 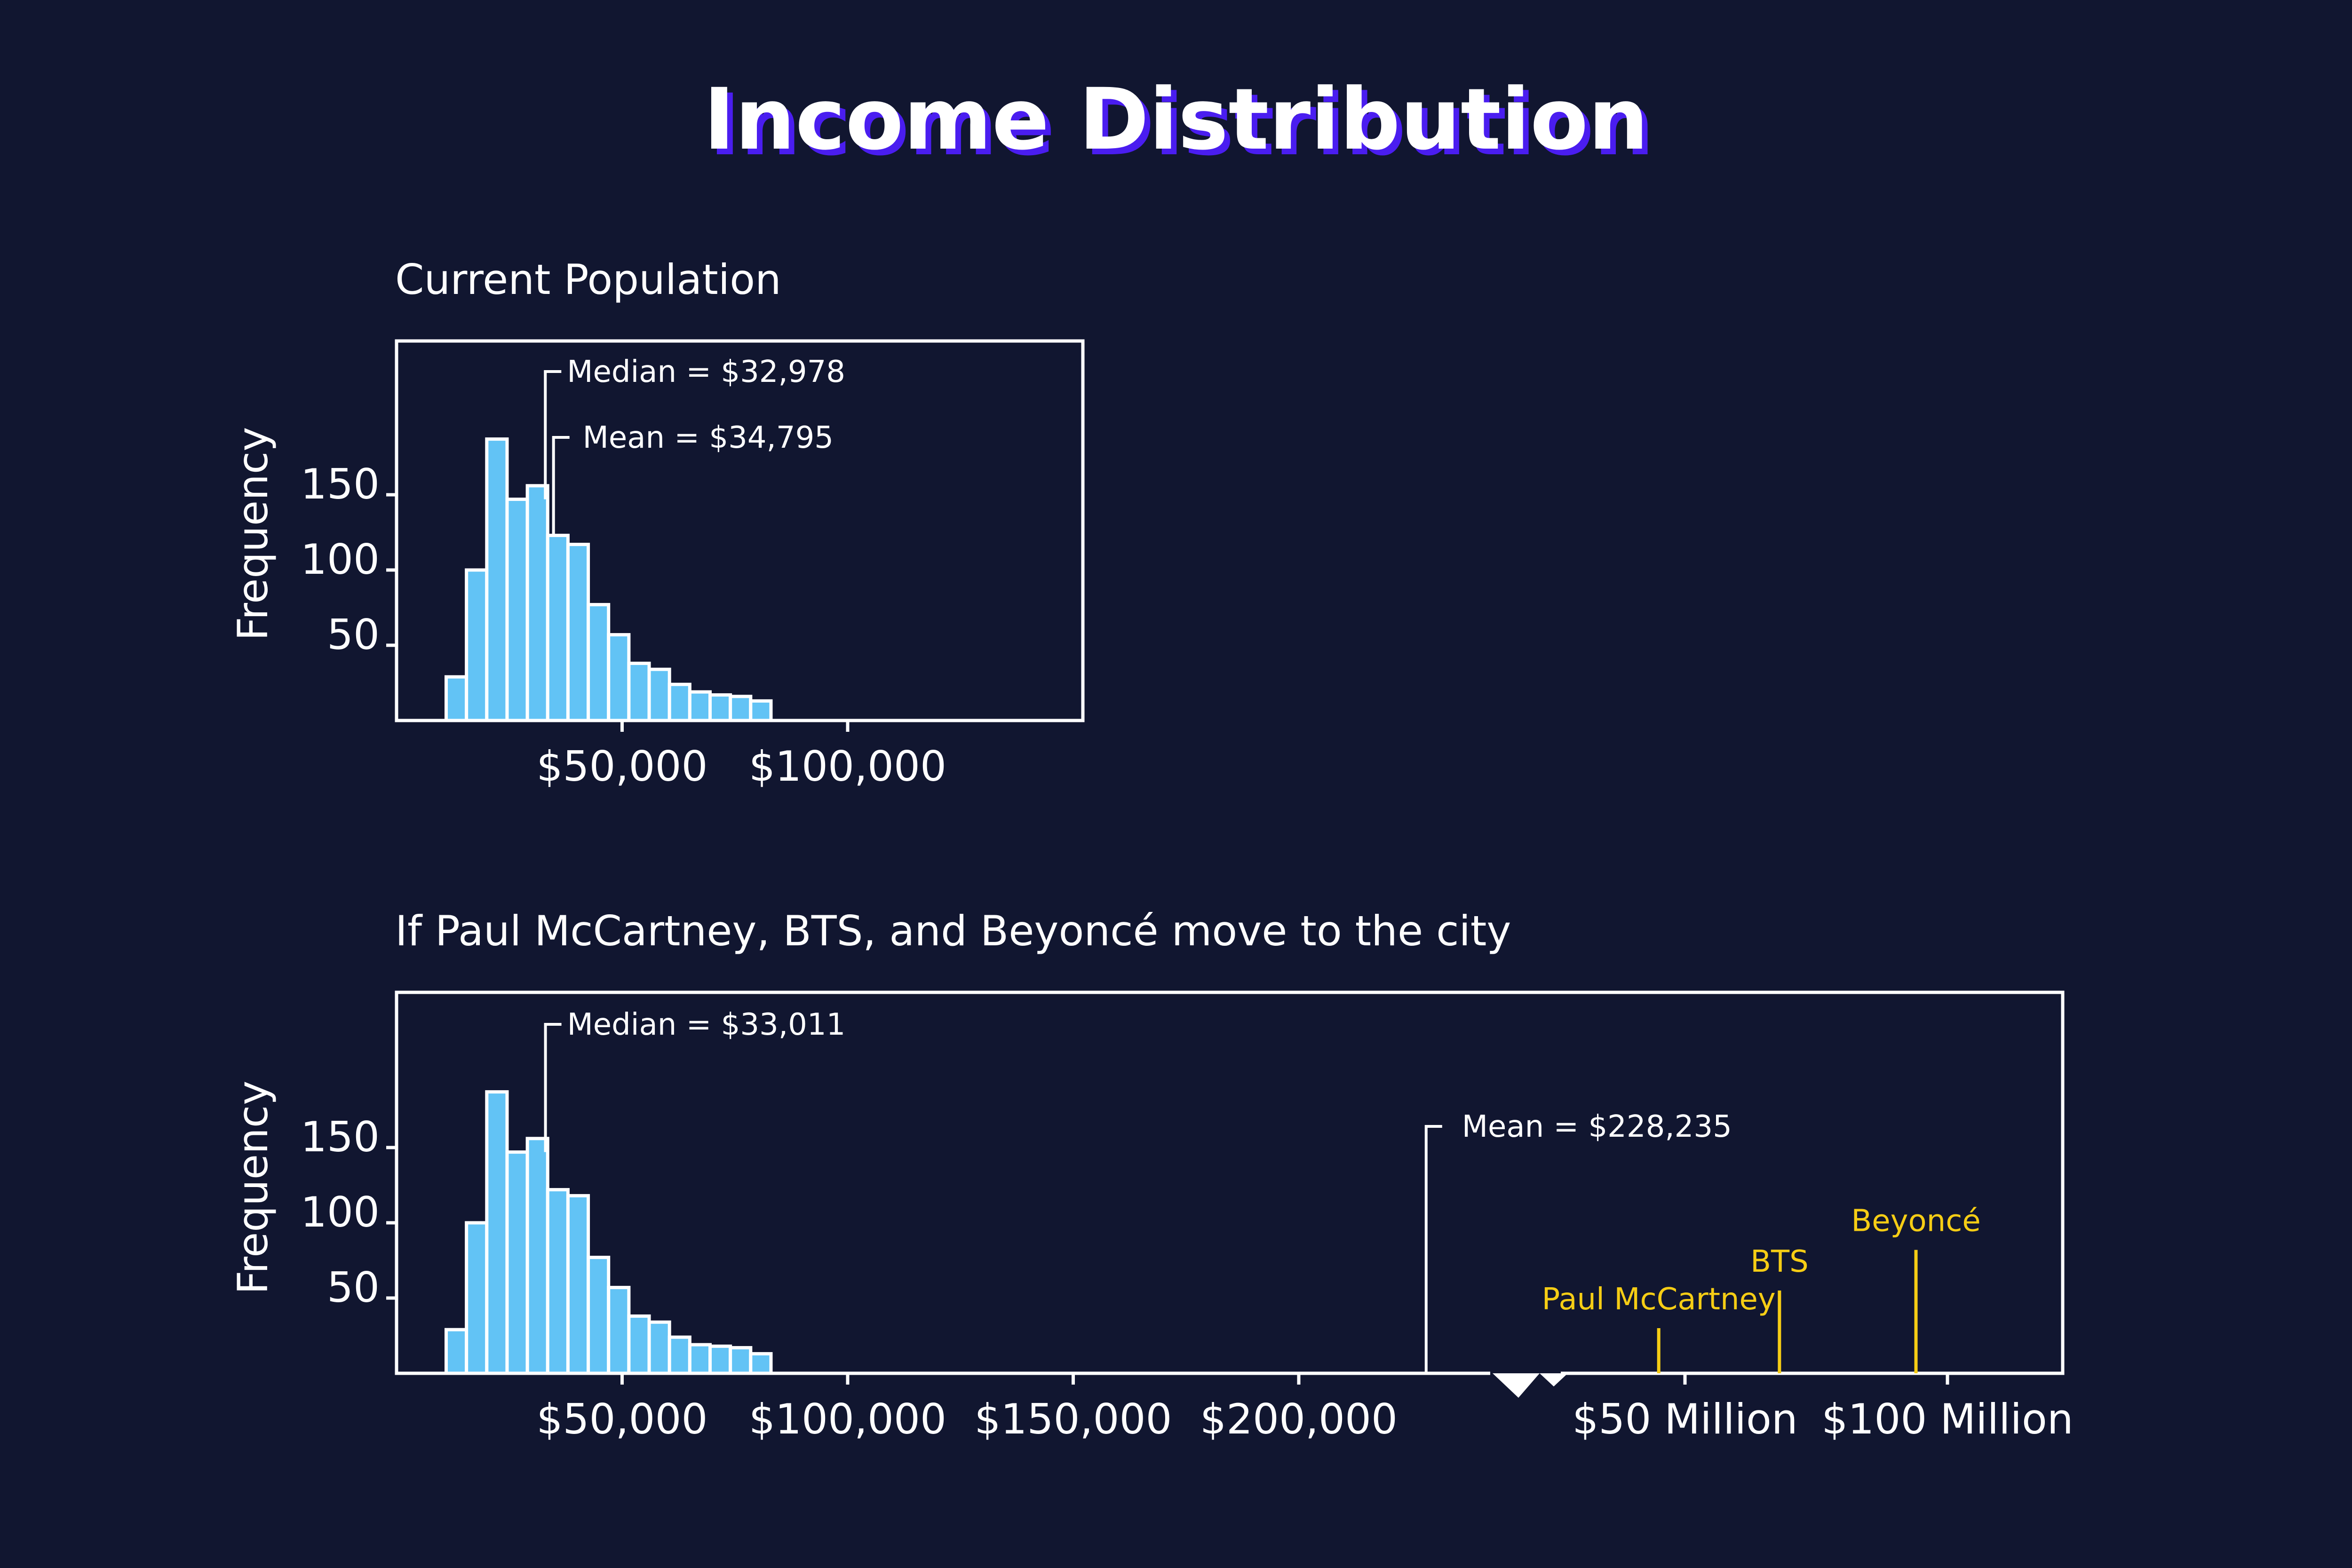 What do you see at coordinates (1516, 1385) in the screenshot?
I see `panel2-axis-break-mark-left` at bounding box center [1516, 1385].